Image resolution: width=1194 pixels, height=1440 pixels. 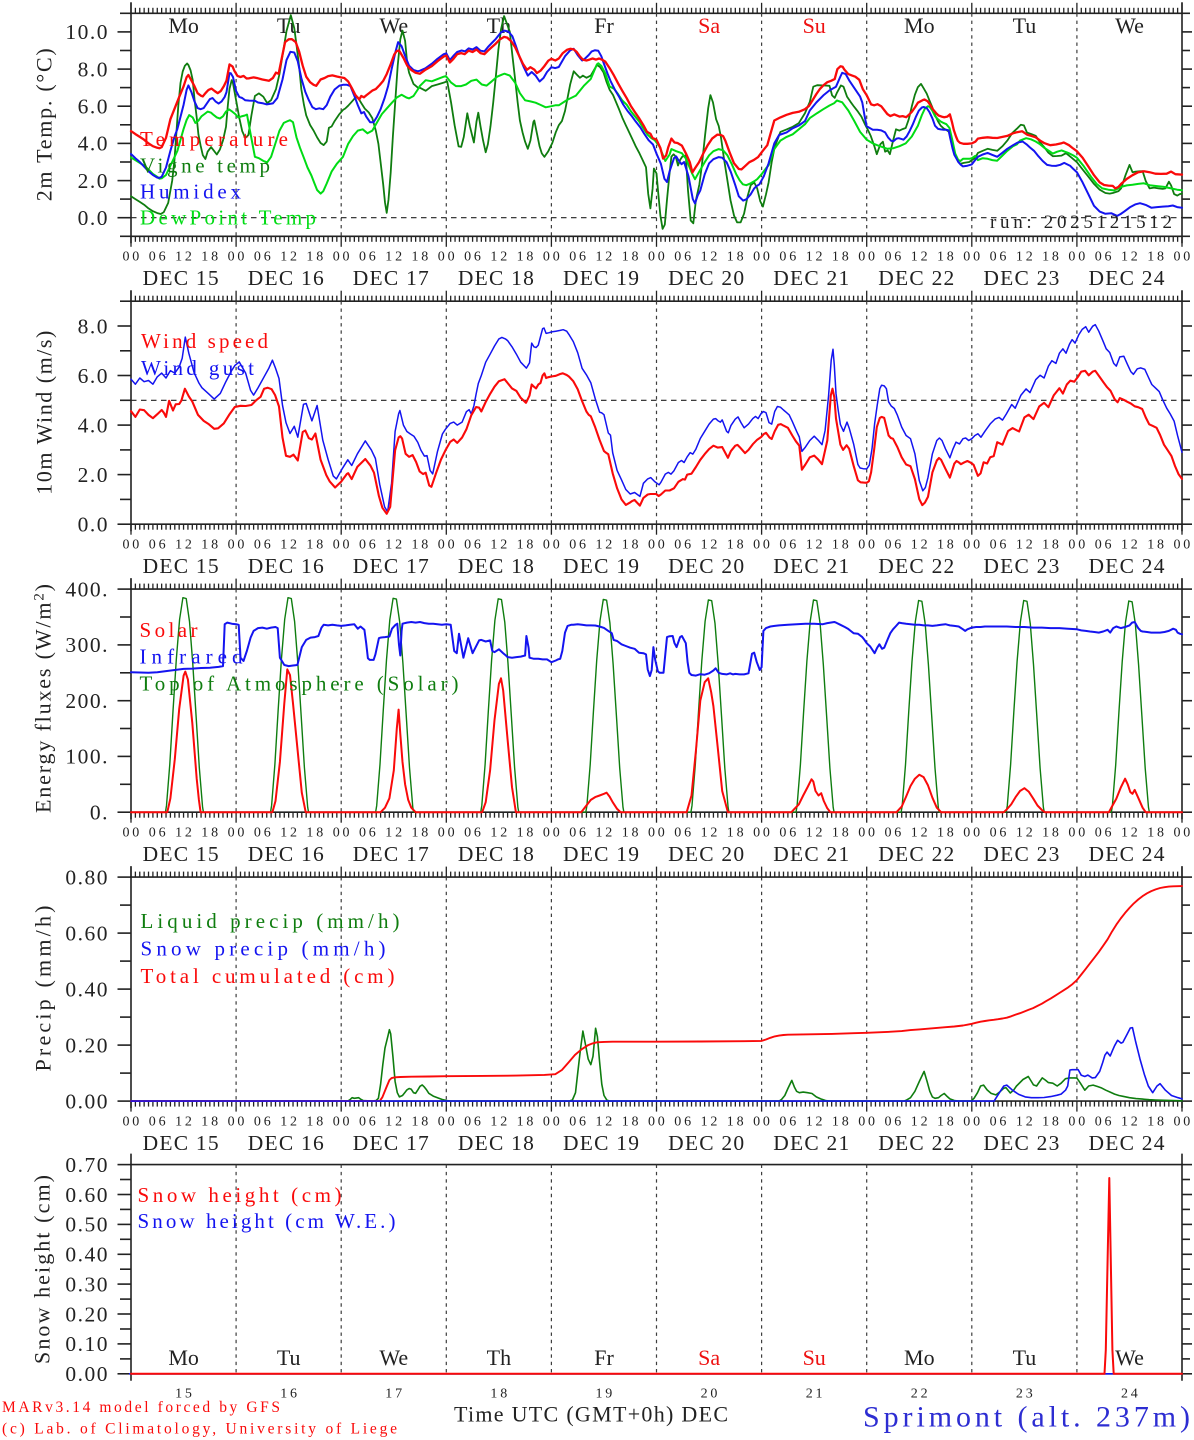 What do you see at coordinates (270, 921) in the screenshot?
I see `svg-text: Liquid precip (mm/h)` at bounding box center [270, 921].